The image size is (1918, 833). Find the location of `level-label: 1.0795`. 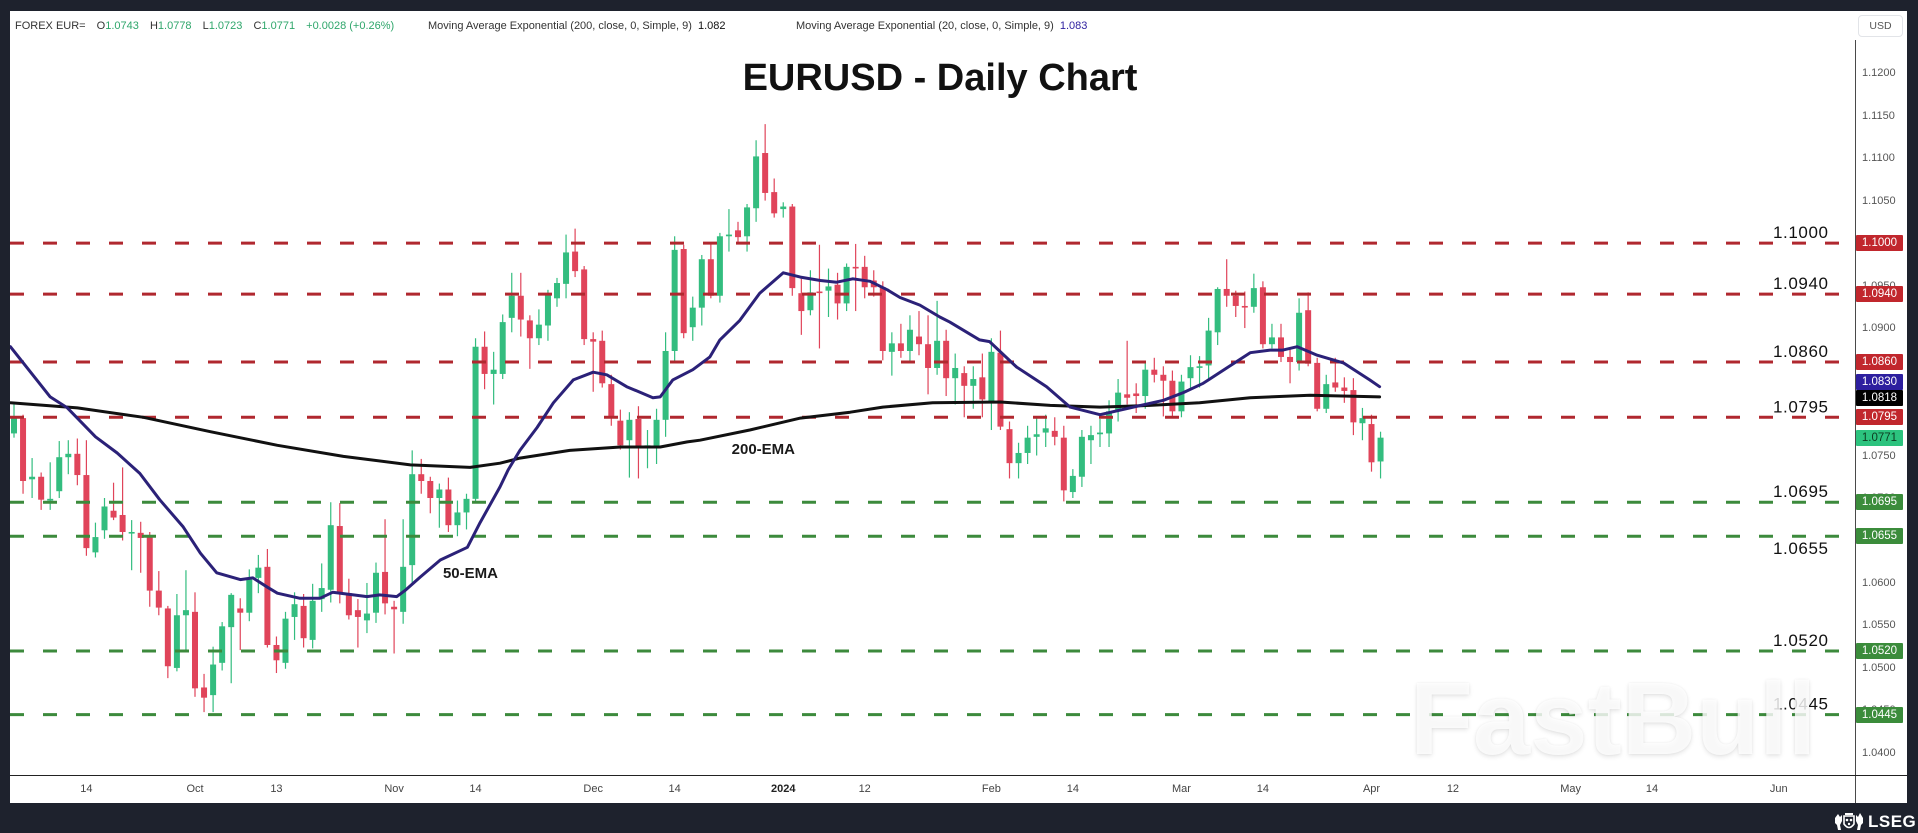

level-label: 1.0795 is located at coordinates (1801, 406).